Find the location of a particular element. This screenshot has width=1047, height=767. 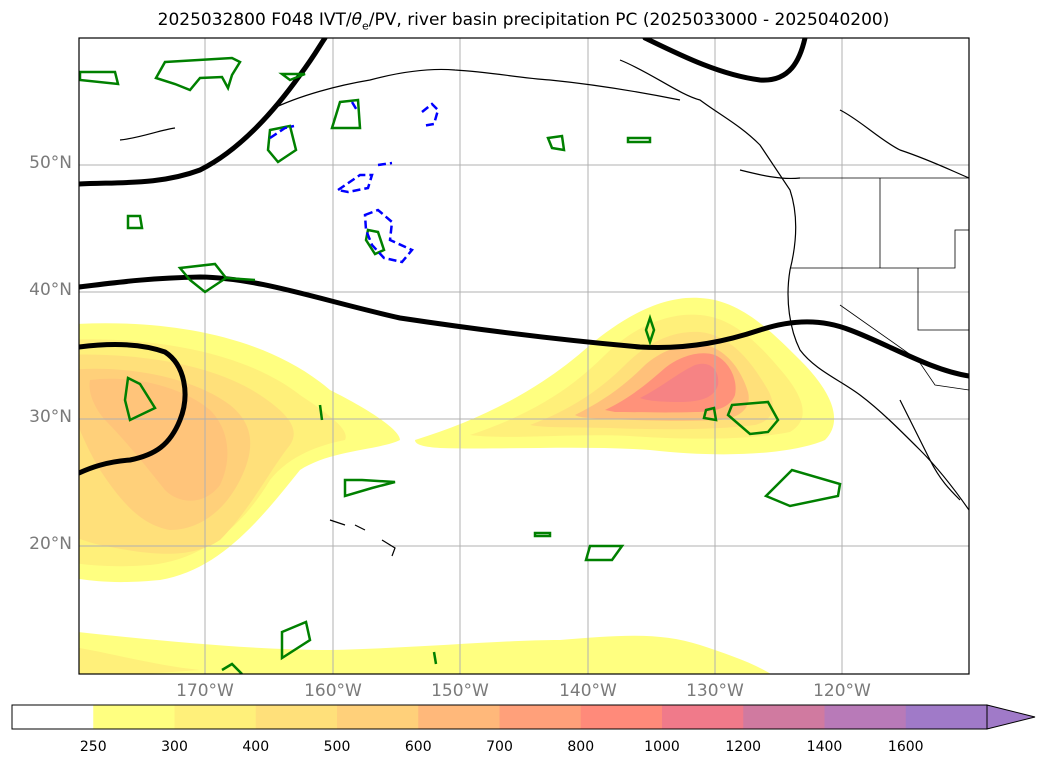

lat-label-30n: 30°N is located at coordinates (50, 417).